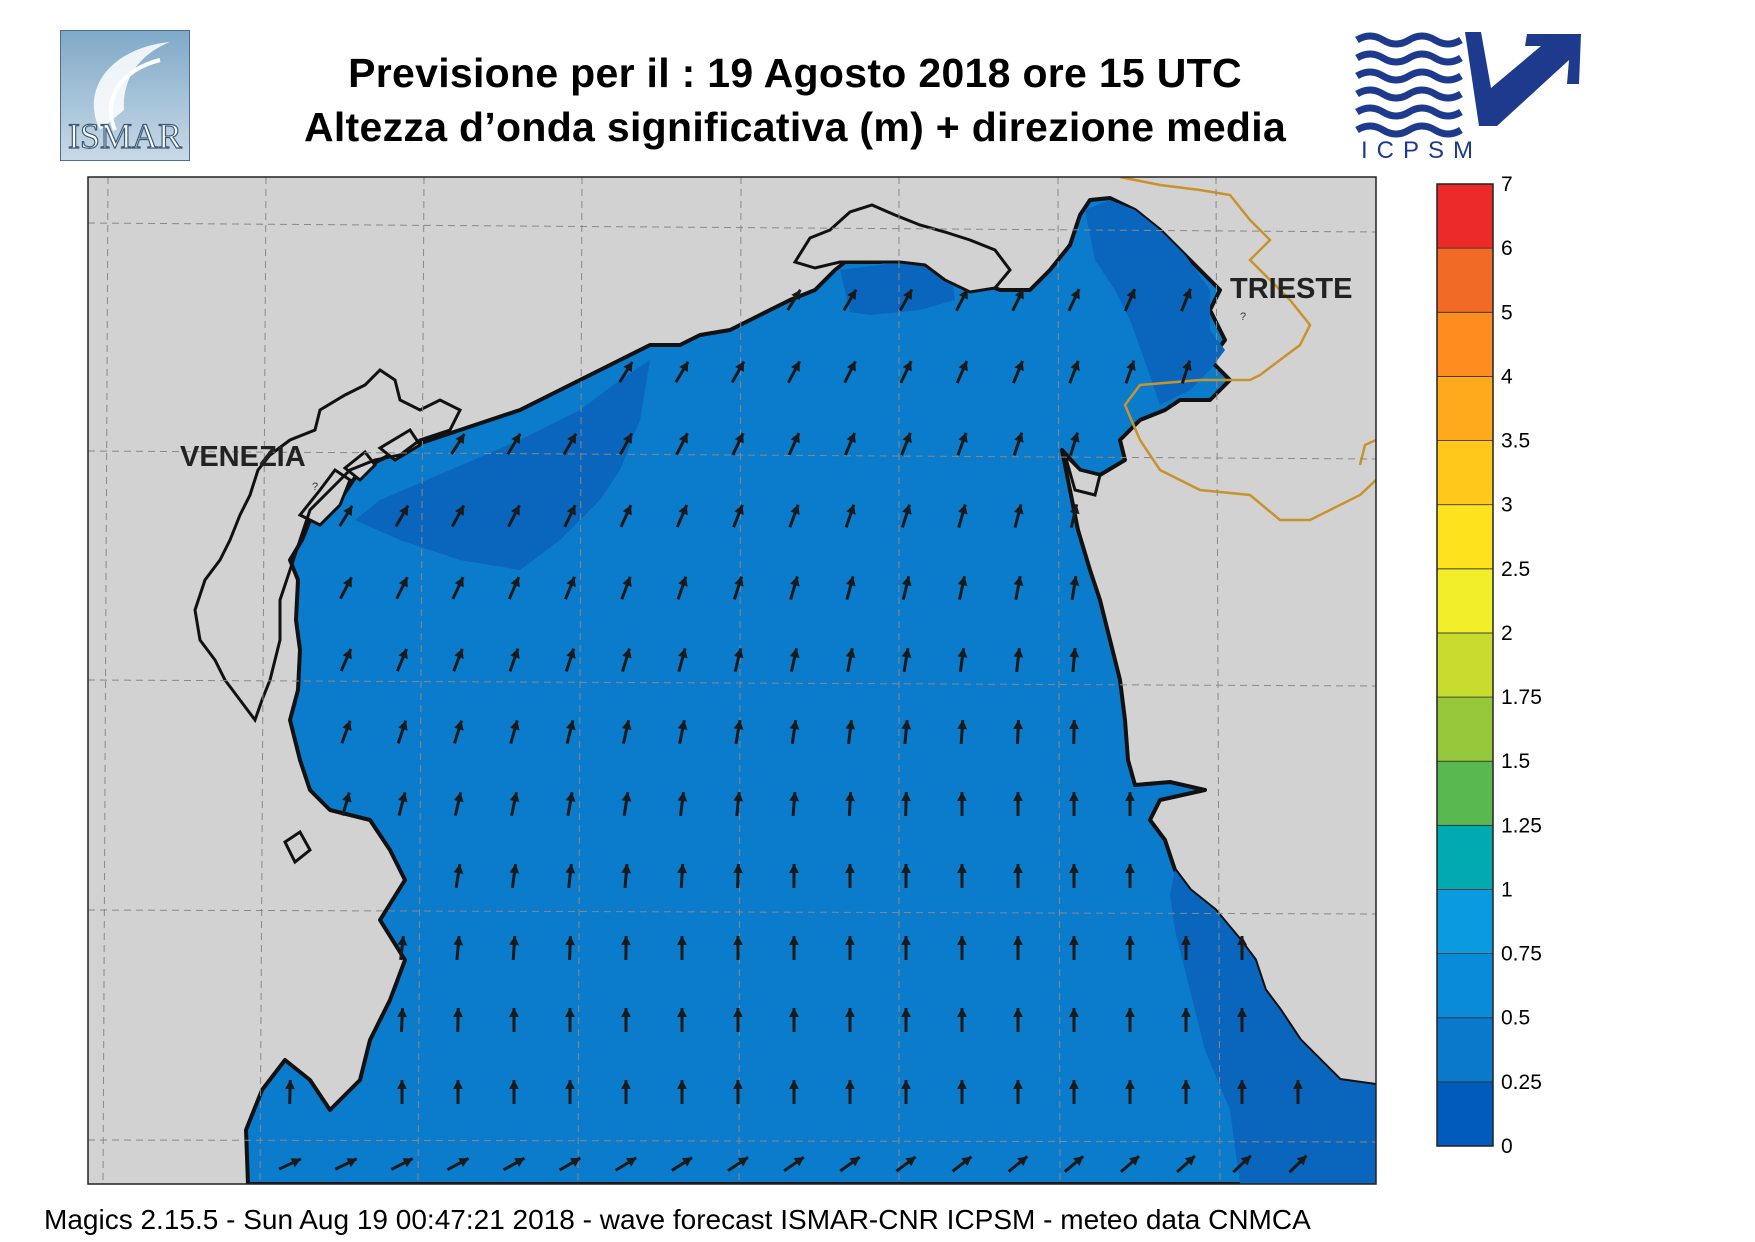 Image resolution: width=1755 pixels, height=1242 pixels. Describe the element at coordinates (125, 95) in the screenshot. I see `ismar-logo: ISMAR` at that location.